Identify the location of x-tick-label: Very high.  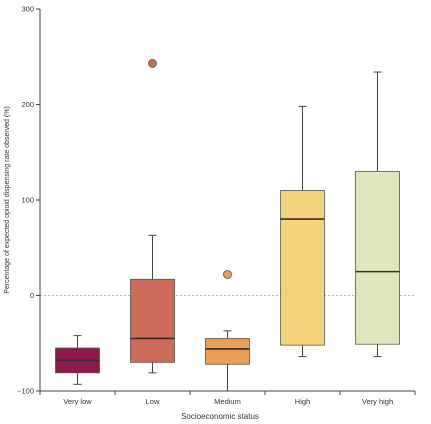
(377, 401).